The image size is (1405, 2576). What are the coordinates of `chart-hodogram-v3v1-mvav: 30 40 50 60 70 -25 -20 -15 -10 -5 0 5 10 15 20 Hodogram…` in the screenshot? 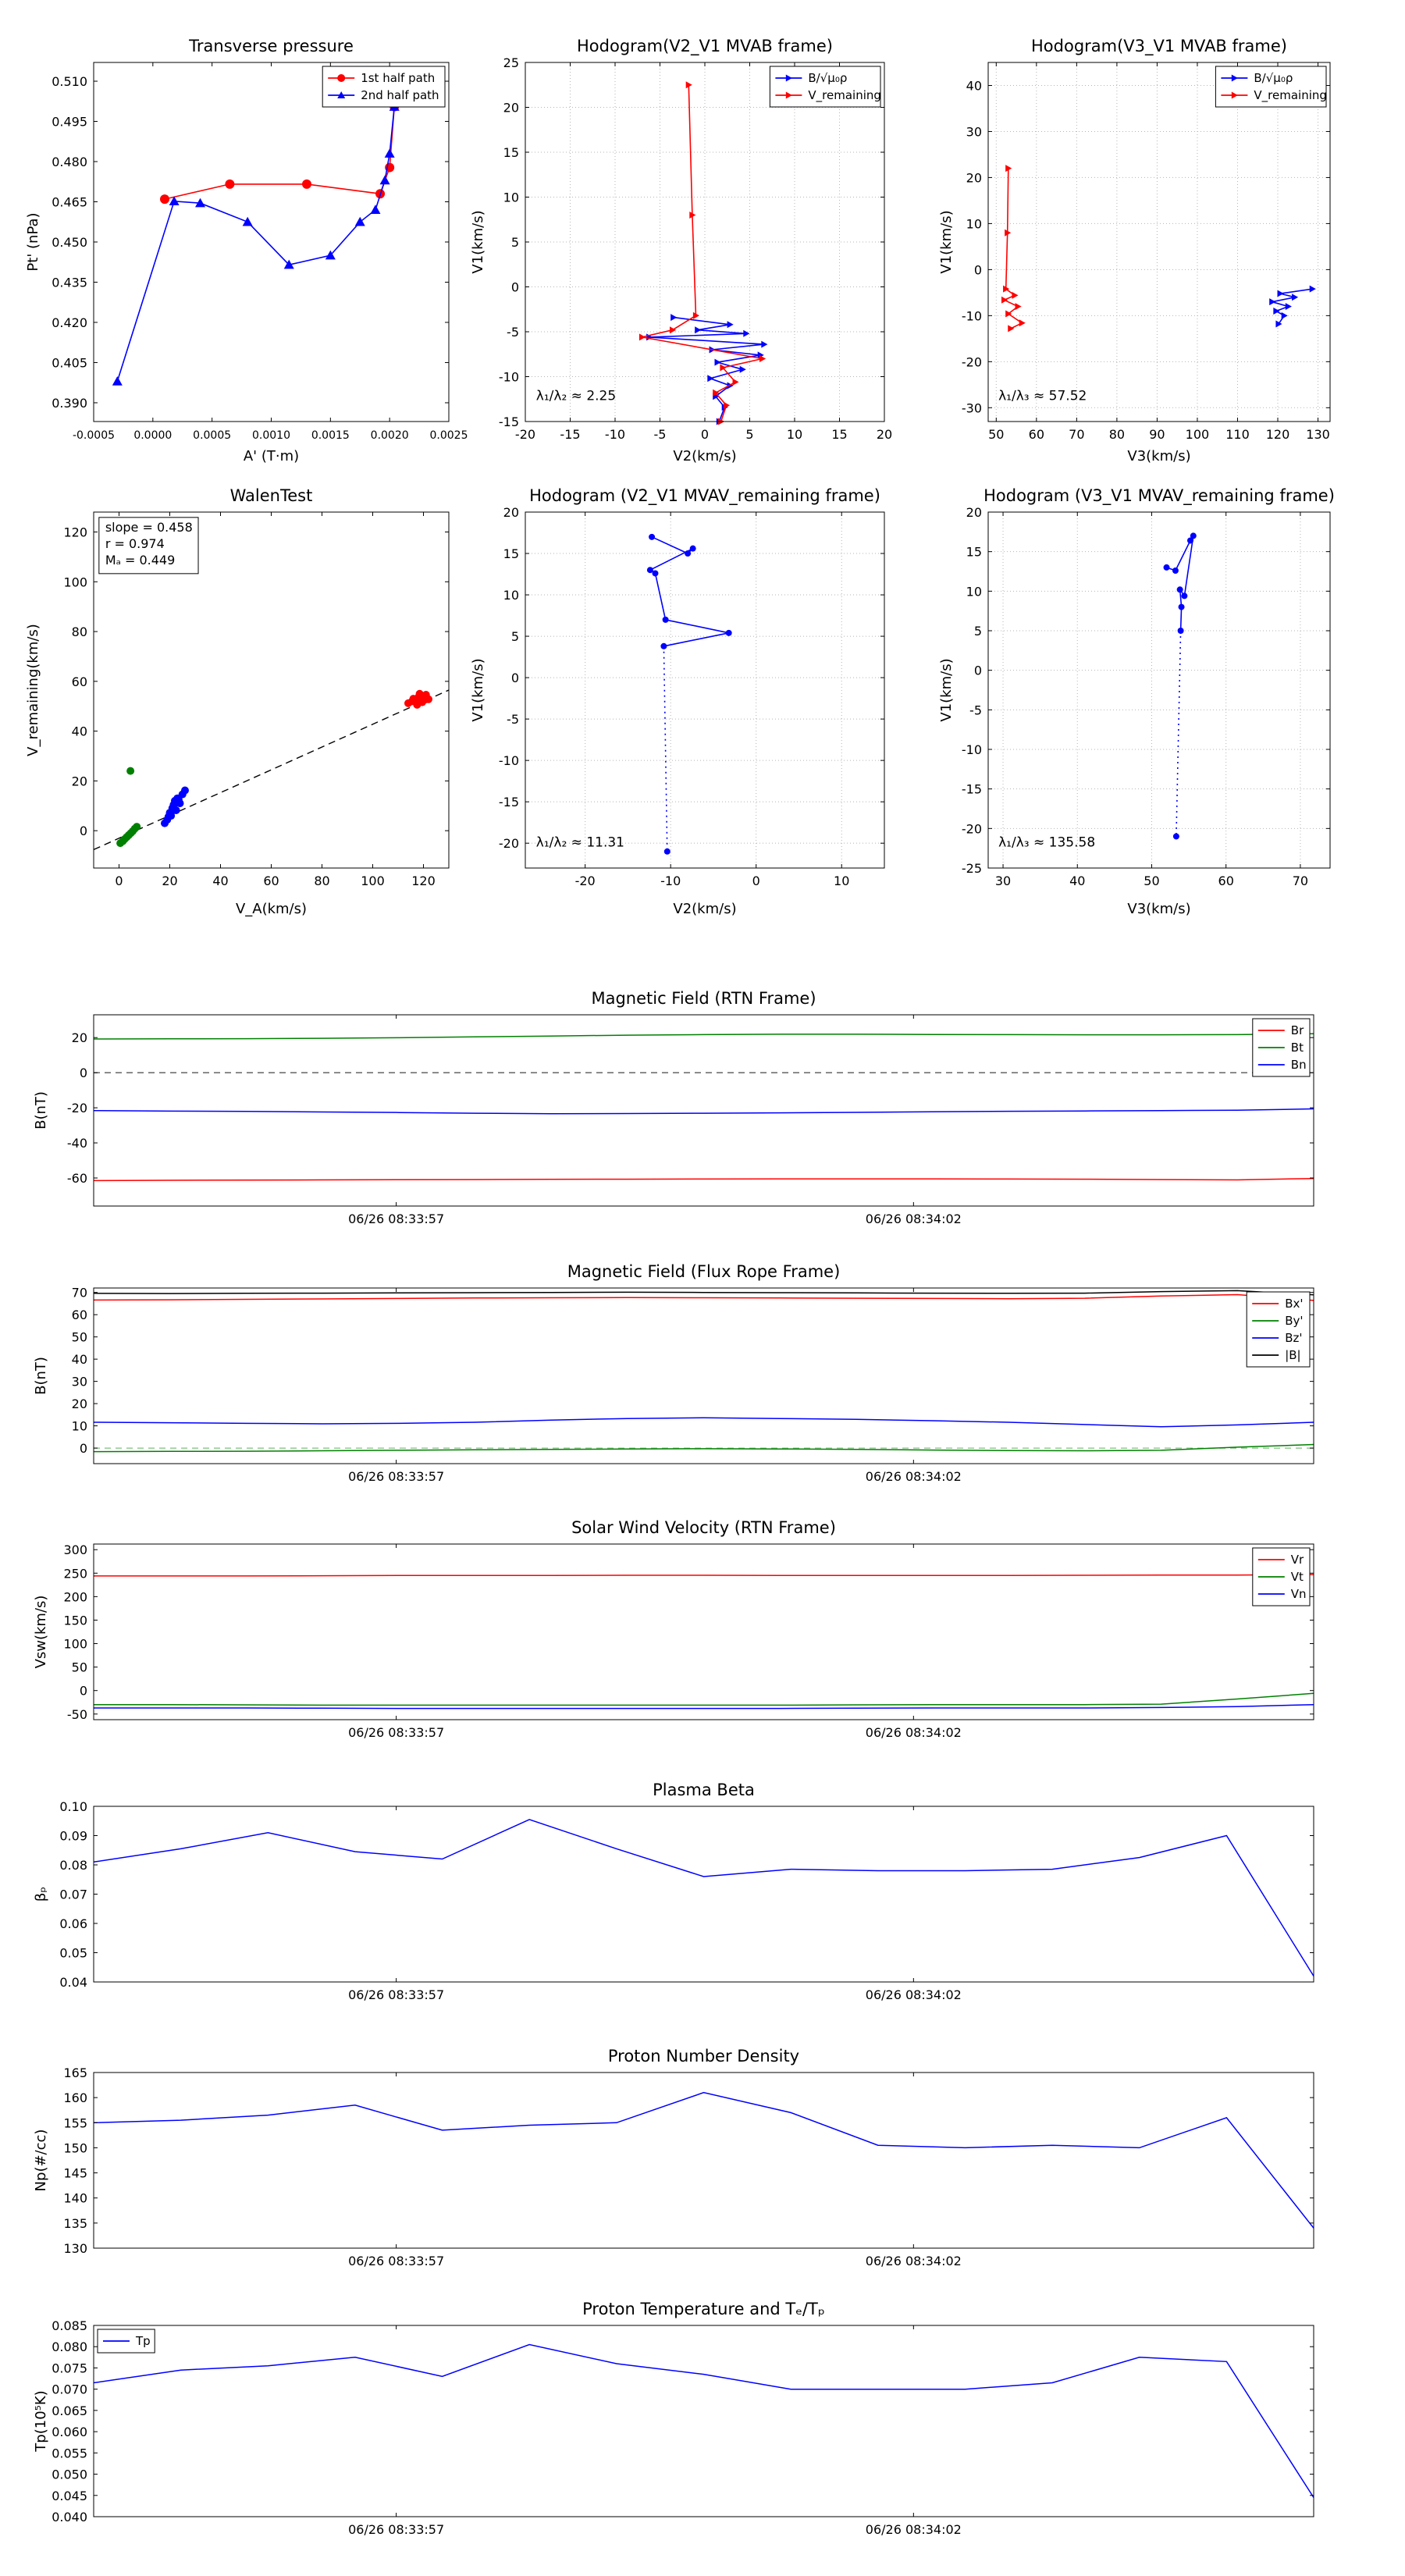 It's located at (1148, 698).